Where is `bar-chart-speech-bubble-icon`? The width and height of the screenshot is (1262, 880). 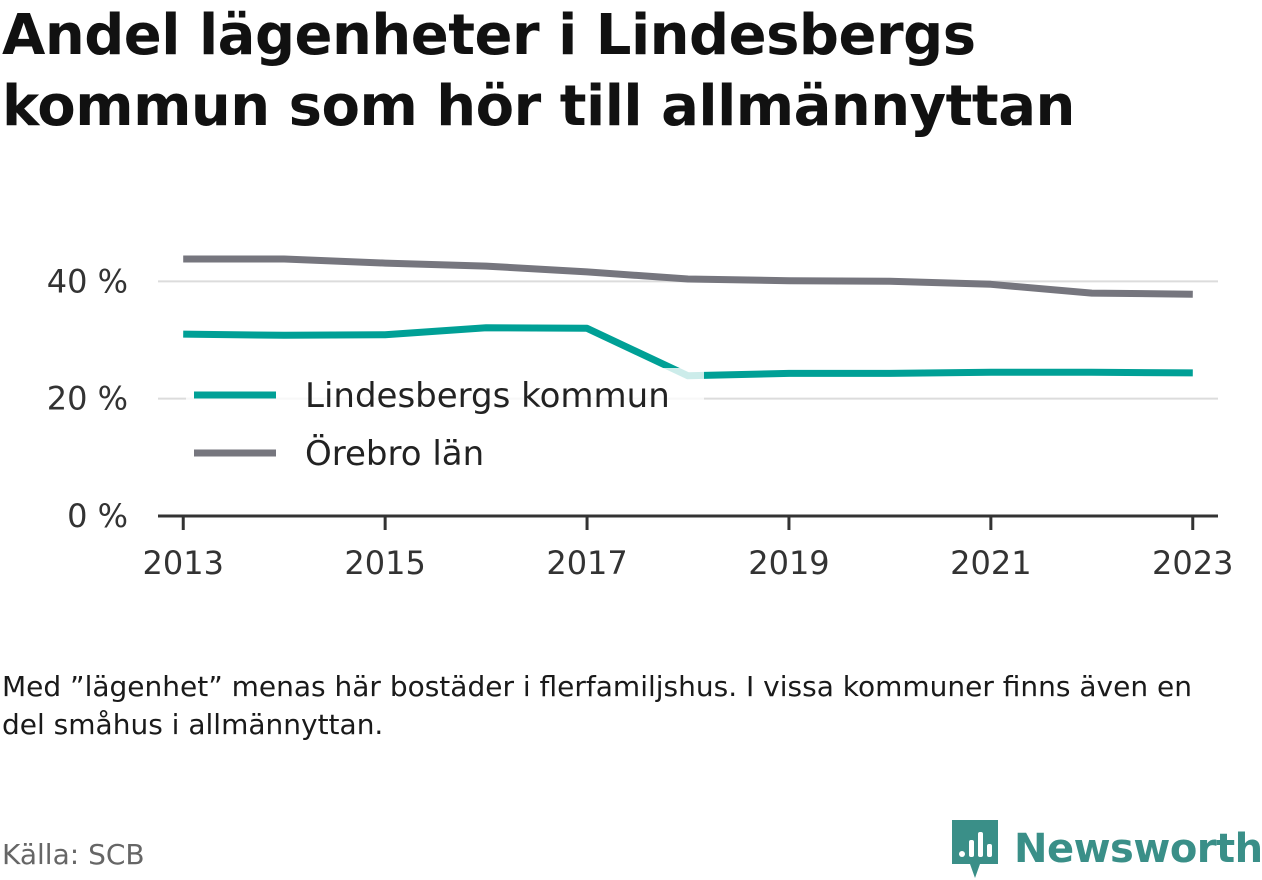 bar-chart-speech-bubble-icon is located at coordinates (975, 849).